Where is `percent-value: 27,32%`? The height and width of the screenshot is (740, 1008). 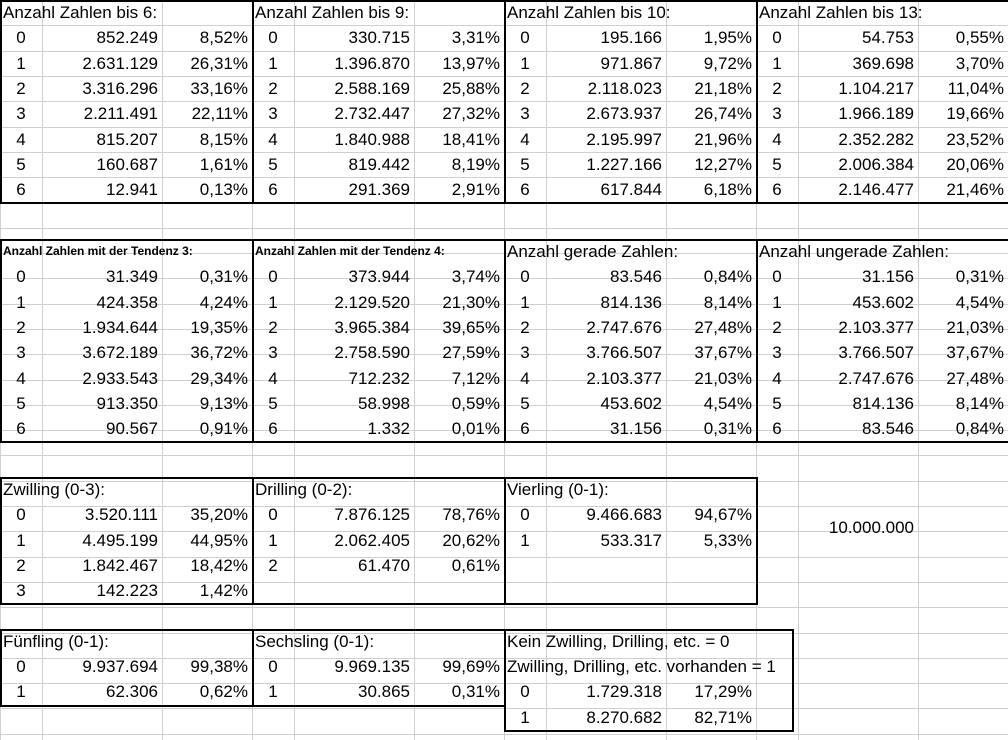
percent-value: 27,32% is located at coordinates (471, 113).